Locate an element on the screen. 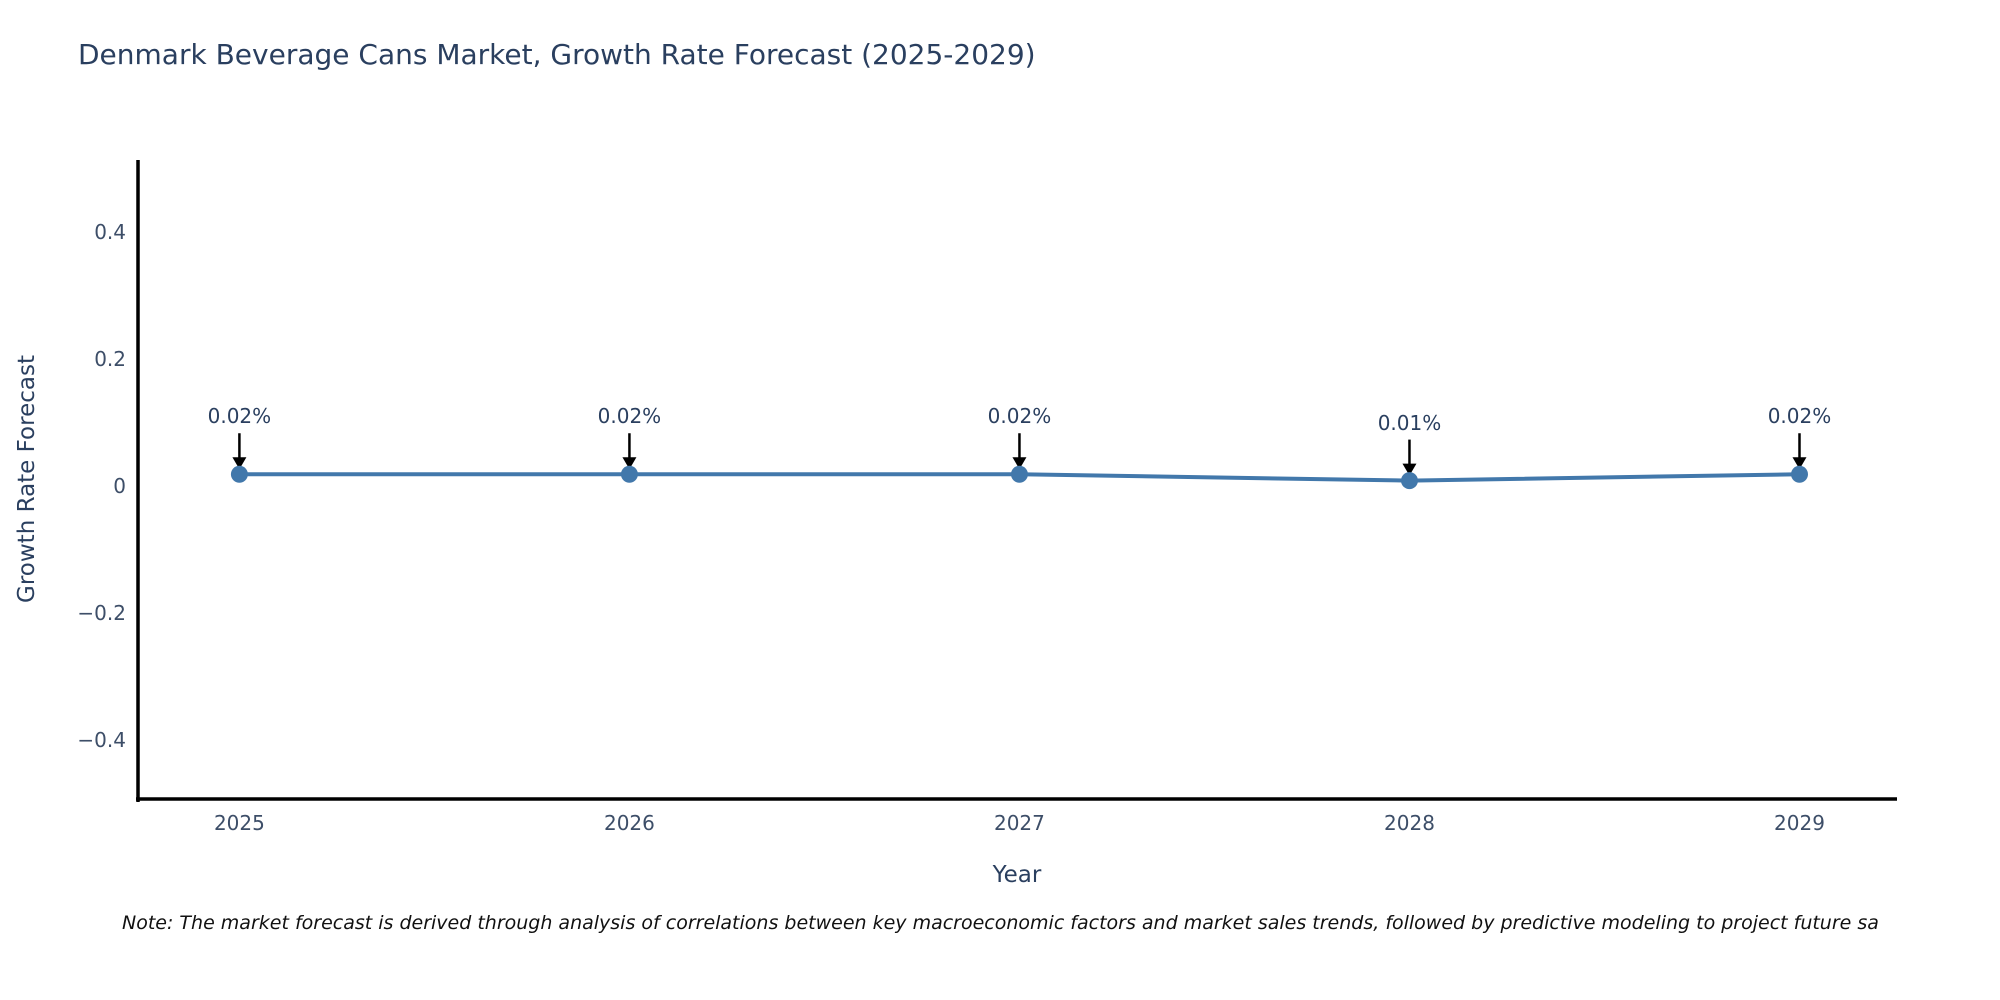  x-tick-label: 2027 is located at coordinates (1019, 823).